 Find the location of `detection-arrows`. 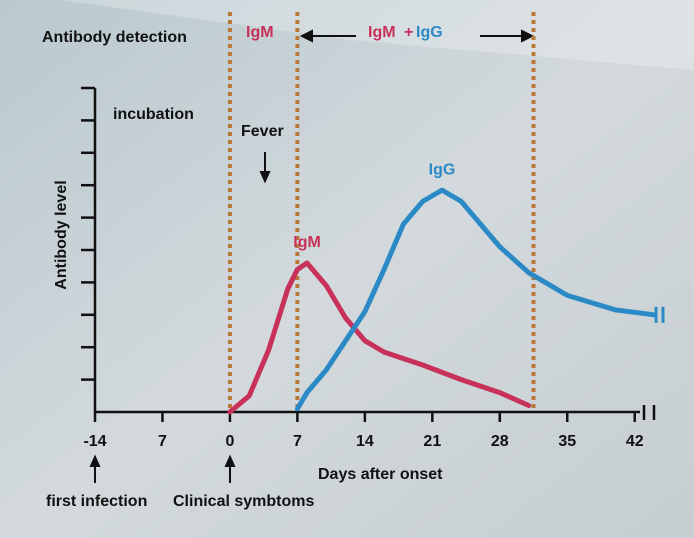

detection-arrows is located at coordinates (417, 36).